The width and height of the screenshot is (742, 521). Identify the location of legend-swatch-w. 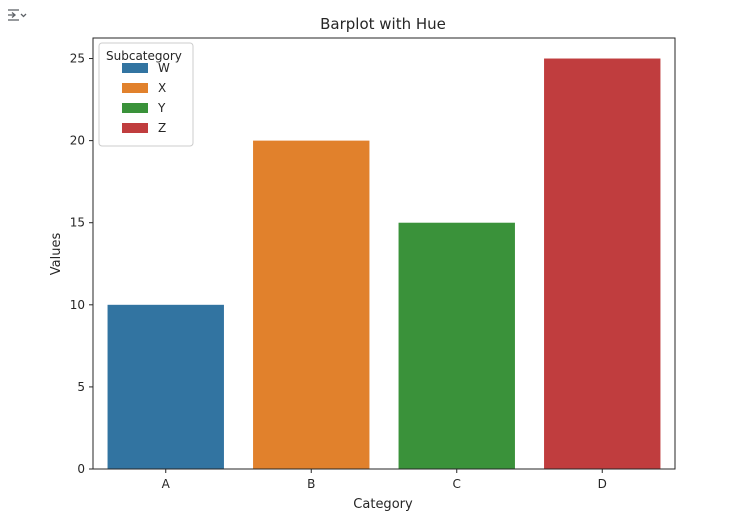
(135, 68).